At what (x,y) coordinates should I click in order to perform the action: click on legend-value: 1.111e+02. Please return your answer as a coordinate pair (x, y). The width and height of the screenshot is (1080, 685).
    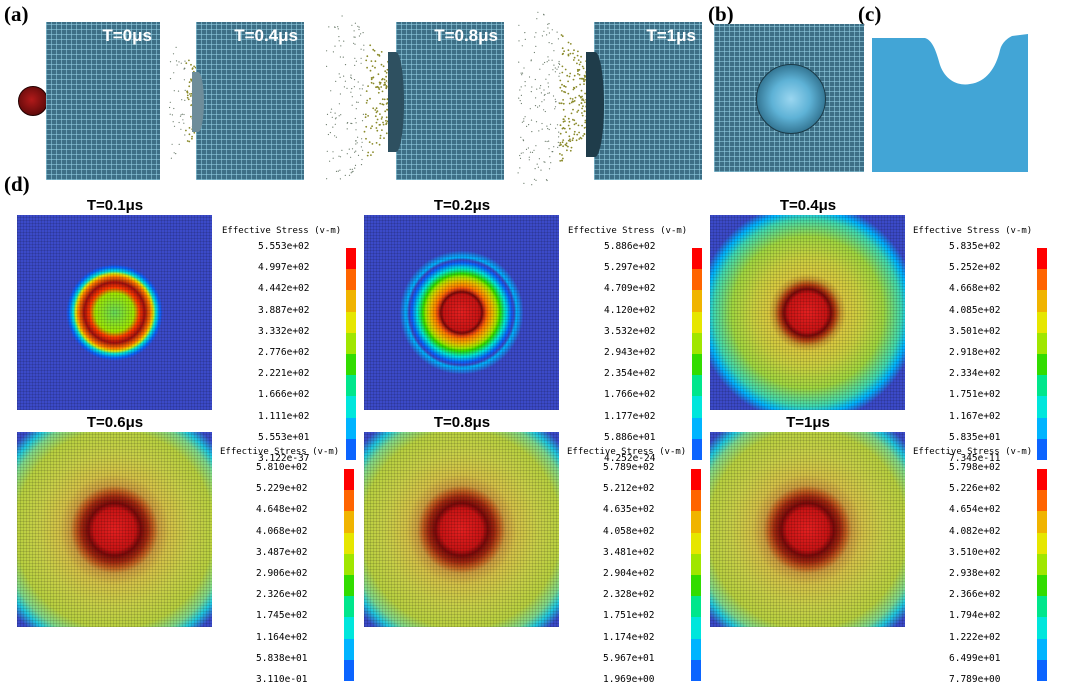
    Looking at the image, I should click on (284, 416).